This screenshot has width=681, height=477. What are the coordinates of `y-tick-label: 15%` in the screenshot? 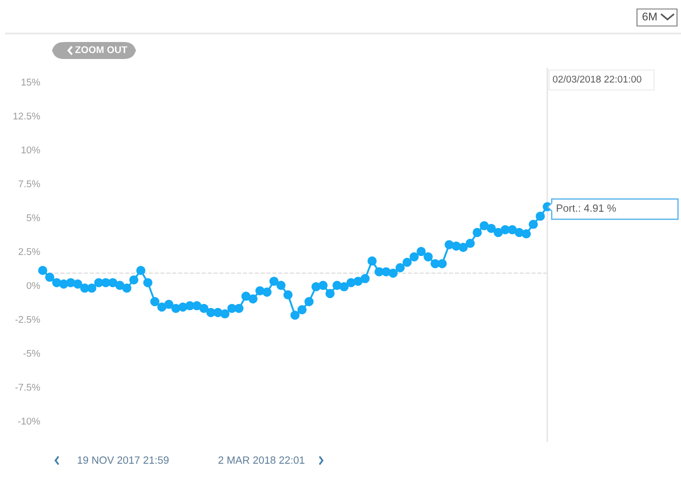 It's located at (31, 82).